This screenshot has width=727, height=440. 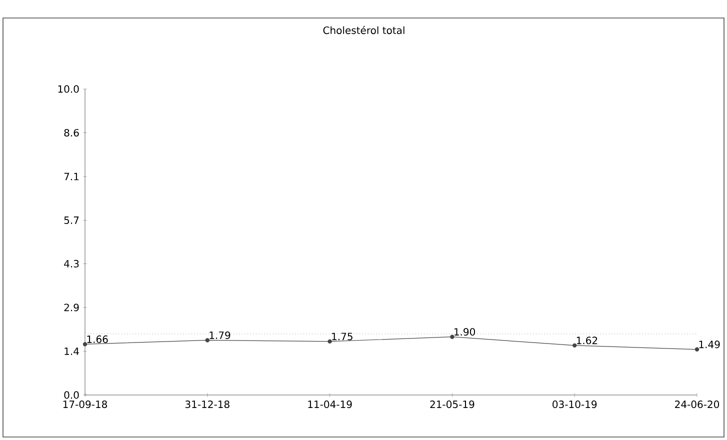 I want to click on y-tick-label: 8.6, so click(x=71, y=132).